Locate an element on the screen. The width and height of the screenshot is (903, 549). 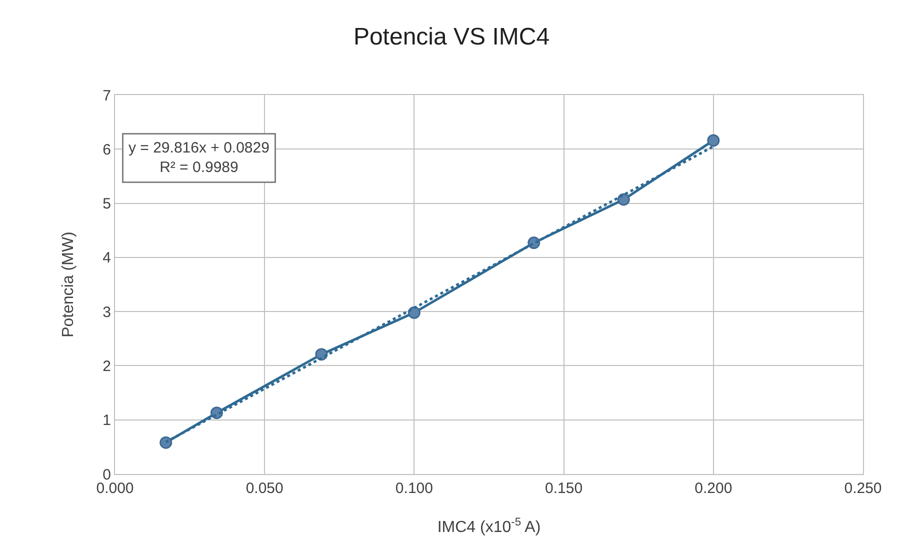
x-tick-label: 0.050 is located at coordinates (265, 488).